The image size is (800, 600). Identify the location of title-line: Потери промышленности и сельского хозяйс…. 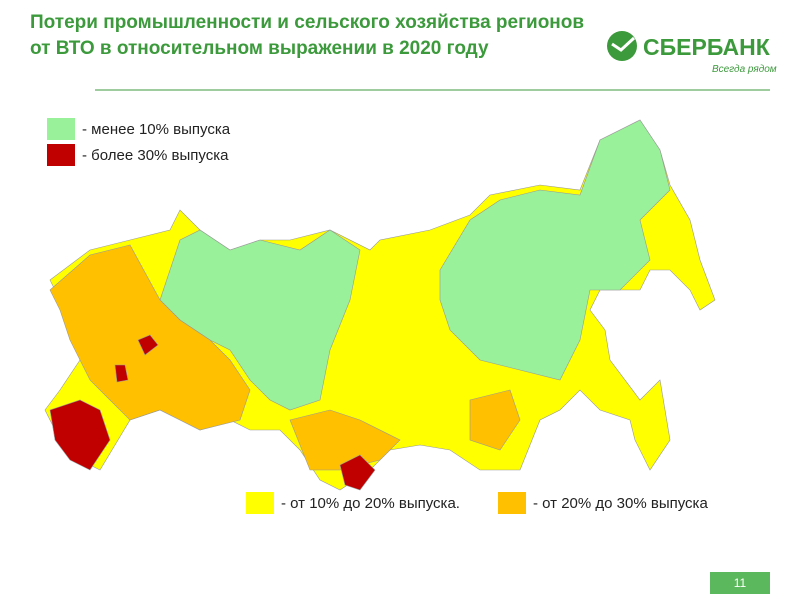
(307, 22).